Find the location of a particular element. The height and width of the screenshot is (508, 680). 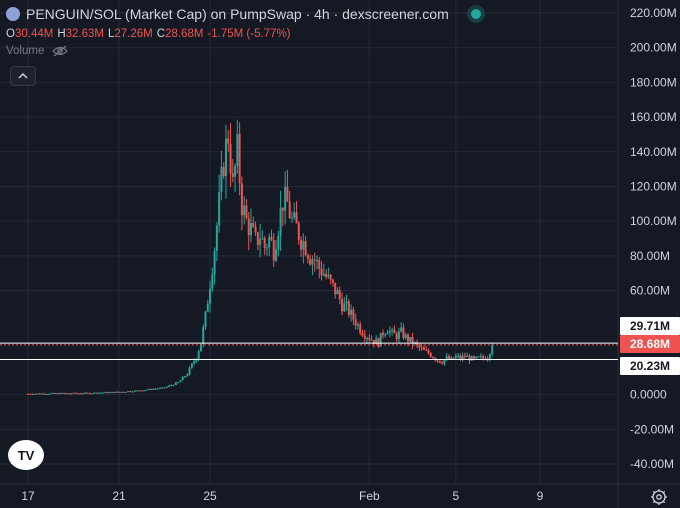

volume-row: Volume is located at coordinates (313, 51).